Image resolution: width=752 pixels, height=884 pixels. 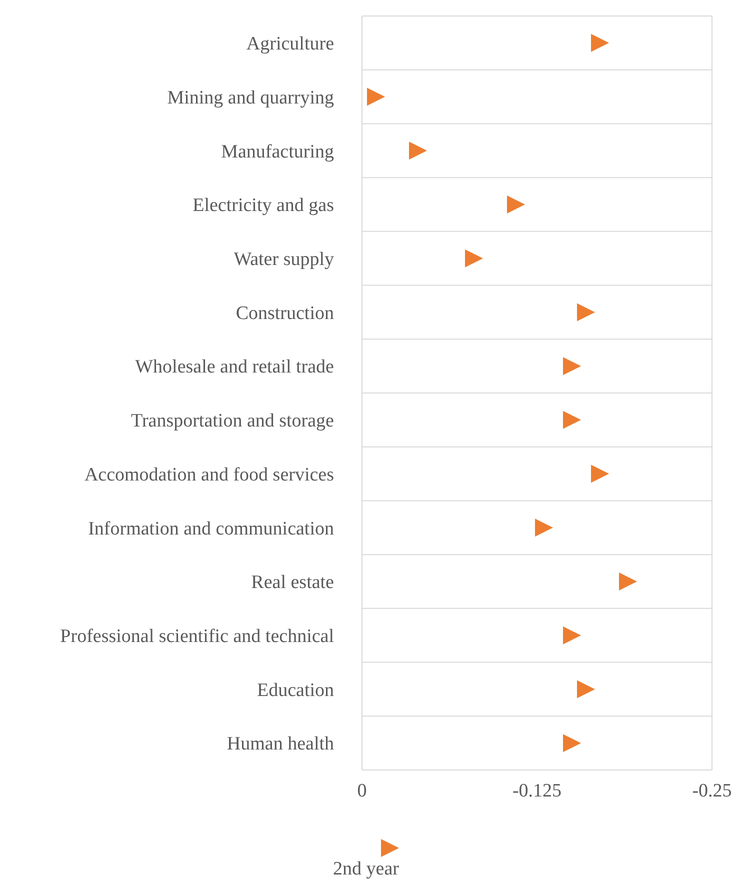 I want to click on y-tick-label: Accomodation and food services, so click(x=209, y=475).